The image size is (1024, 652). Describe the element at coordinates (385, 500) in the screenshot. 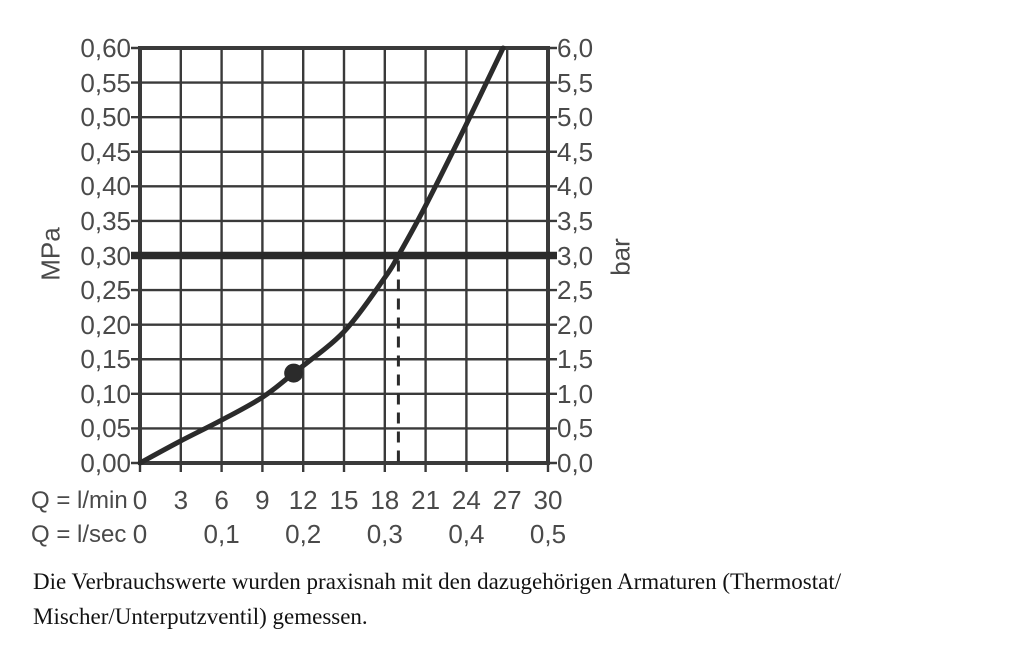

I see `x-tick-label-lmin: 18` at that location.